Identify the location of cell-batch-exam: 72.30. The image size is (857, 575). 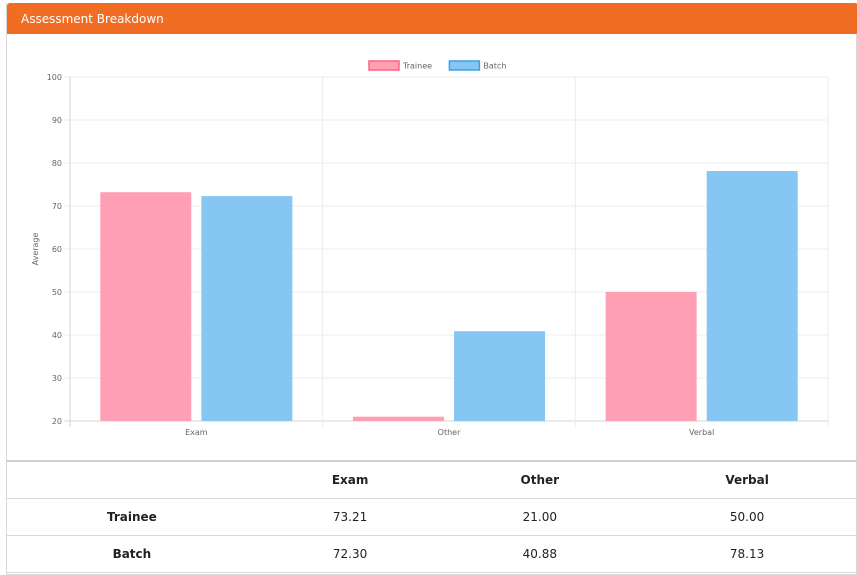
(350, 554).